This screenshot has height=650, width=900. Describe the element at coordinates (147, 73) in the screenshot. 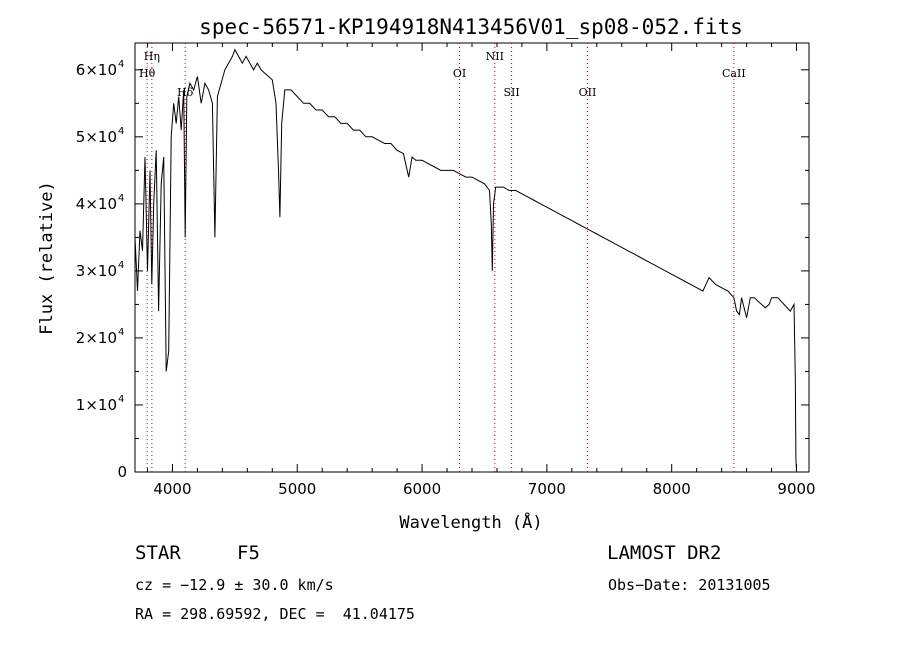

I see `line-label-1: Hθ` at that location.